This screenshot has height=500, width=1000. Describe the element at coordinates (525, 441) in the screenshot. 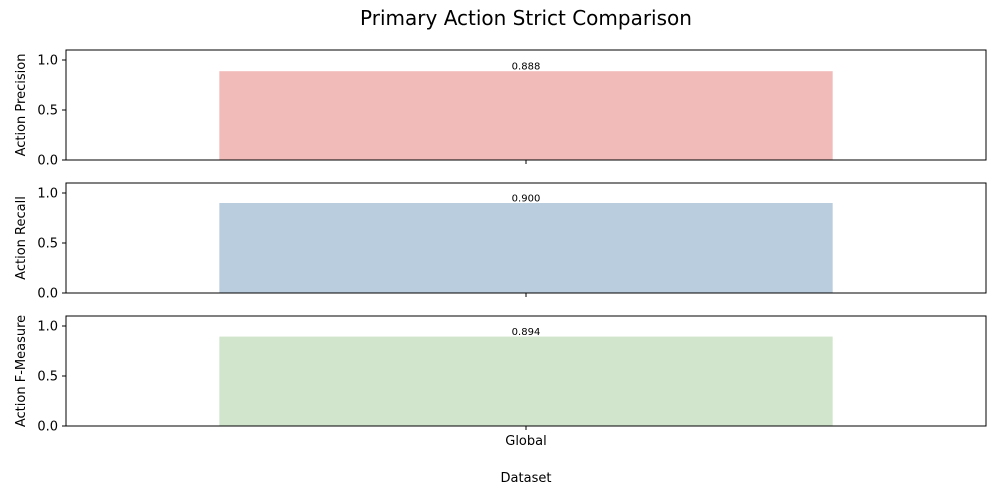

I see `x-tick-label: Global` at that location.